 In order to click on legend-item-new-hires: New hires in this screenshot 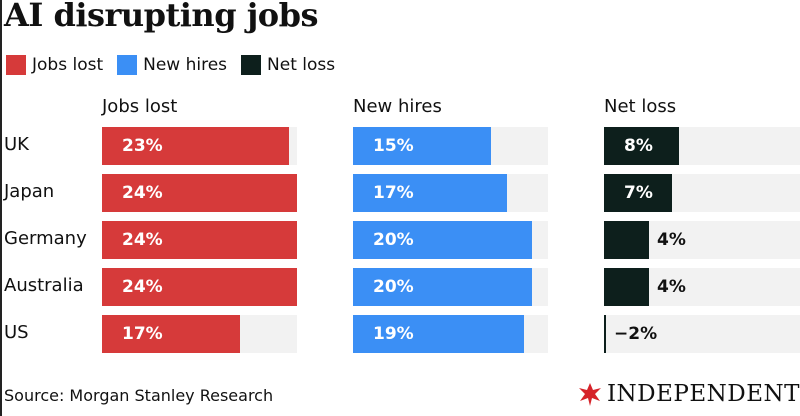, I will do `click(172, 65)`.